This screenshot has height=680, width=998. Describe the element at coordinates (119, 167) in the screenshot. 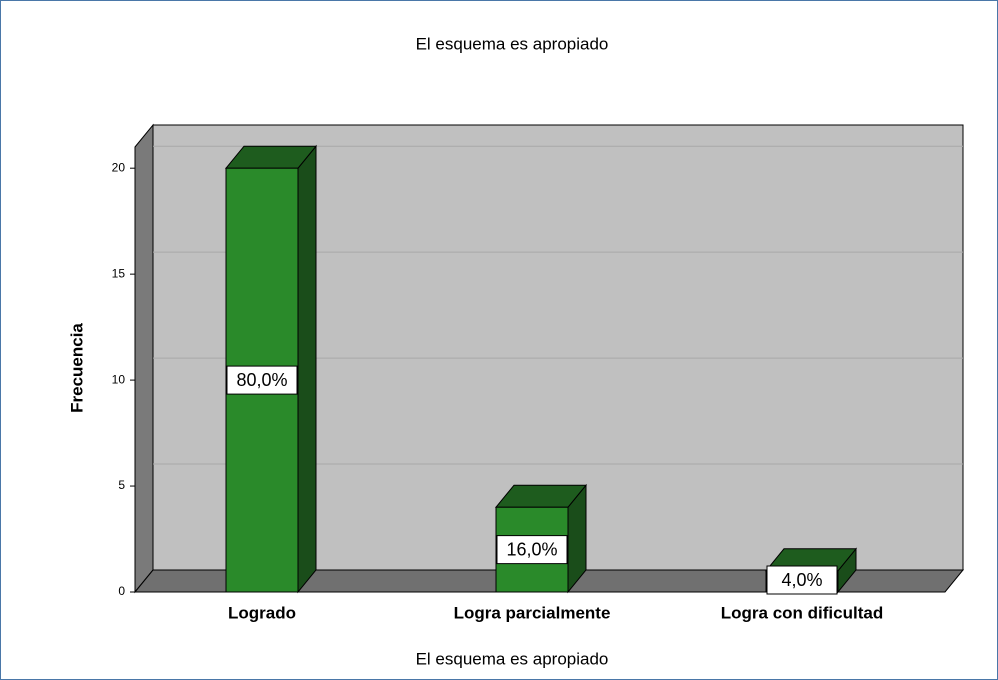

I see `y-tick-label: 20` at that location.